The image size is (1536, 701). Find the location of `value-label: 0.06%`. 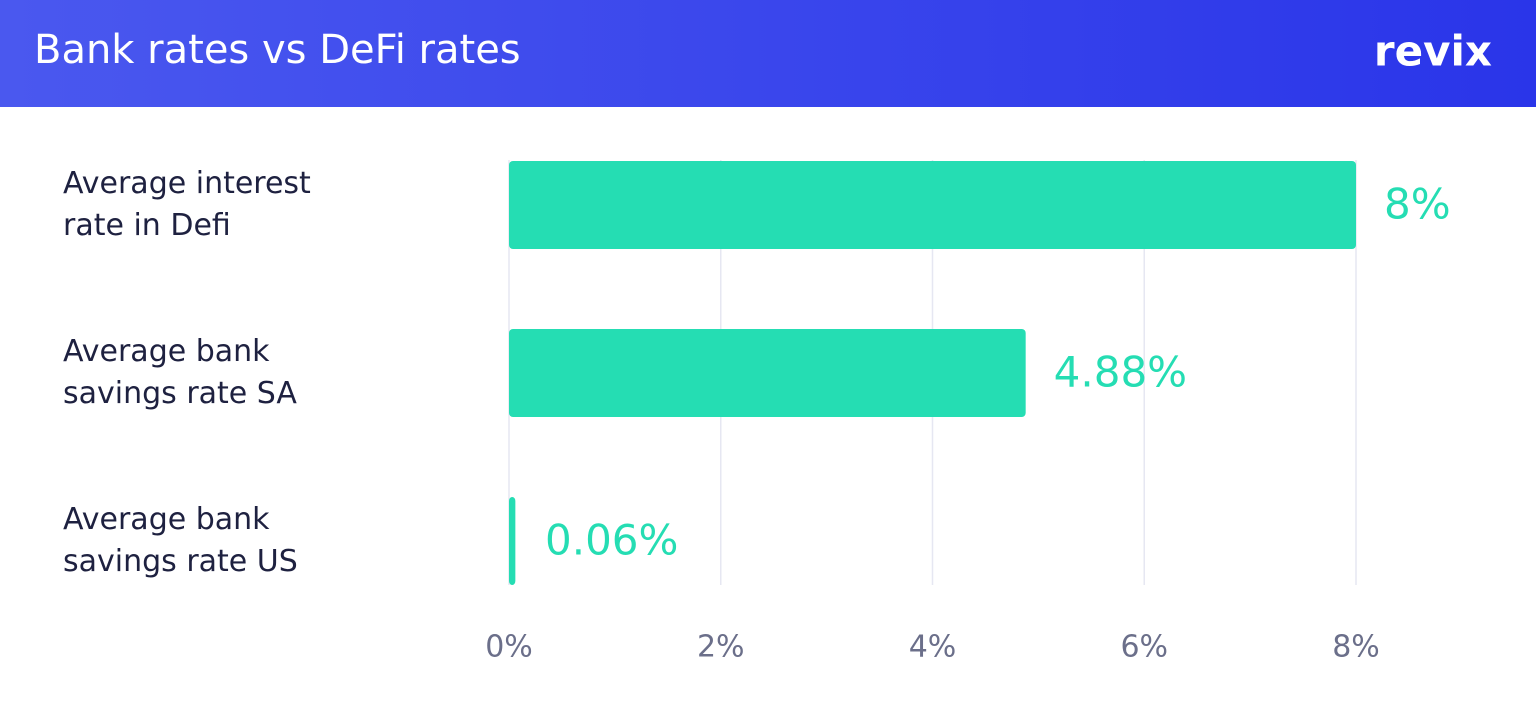

value-label: 0.06% is located at coordinates (611, 540).